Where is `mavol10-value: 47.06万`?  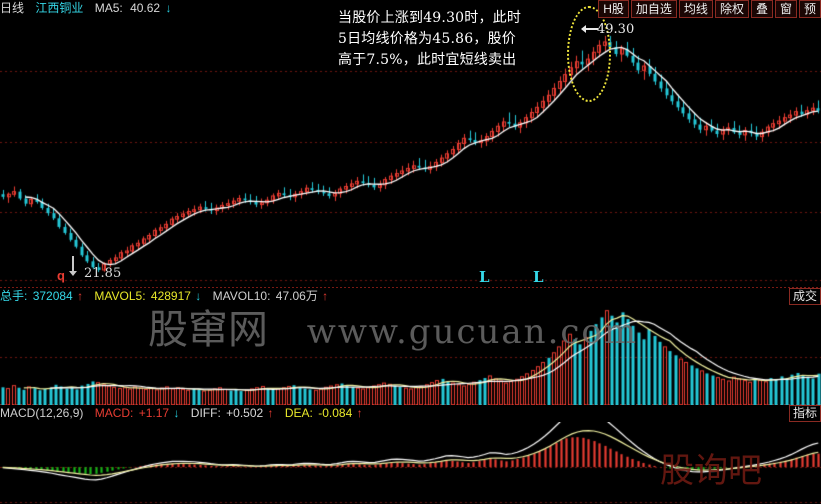
mavol10-value: 47.06万 is located at coordinates (296, 296).